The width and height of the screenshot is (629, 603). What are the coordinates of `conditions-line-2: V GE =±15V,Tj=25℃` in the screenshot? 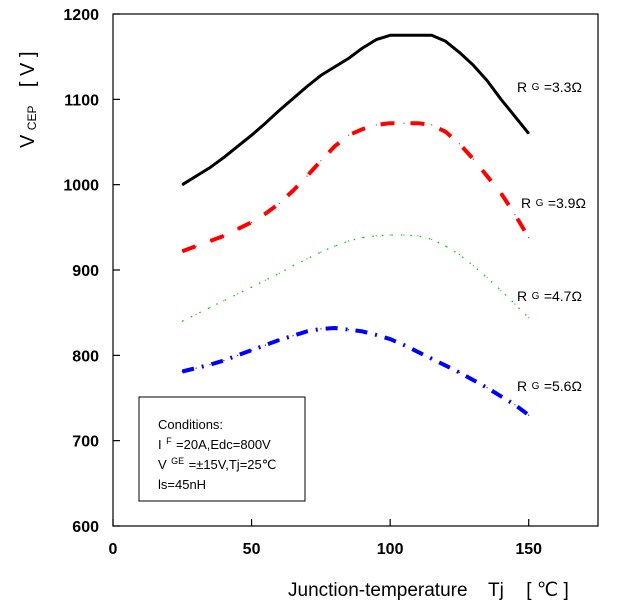 It's located at (217, 462).